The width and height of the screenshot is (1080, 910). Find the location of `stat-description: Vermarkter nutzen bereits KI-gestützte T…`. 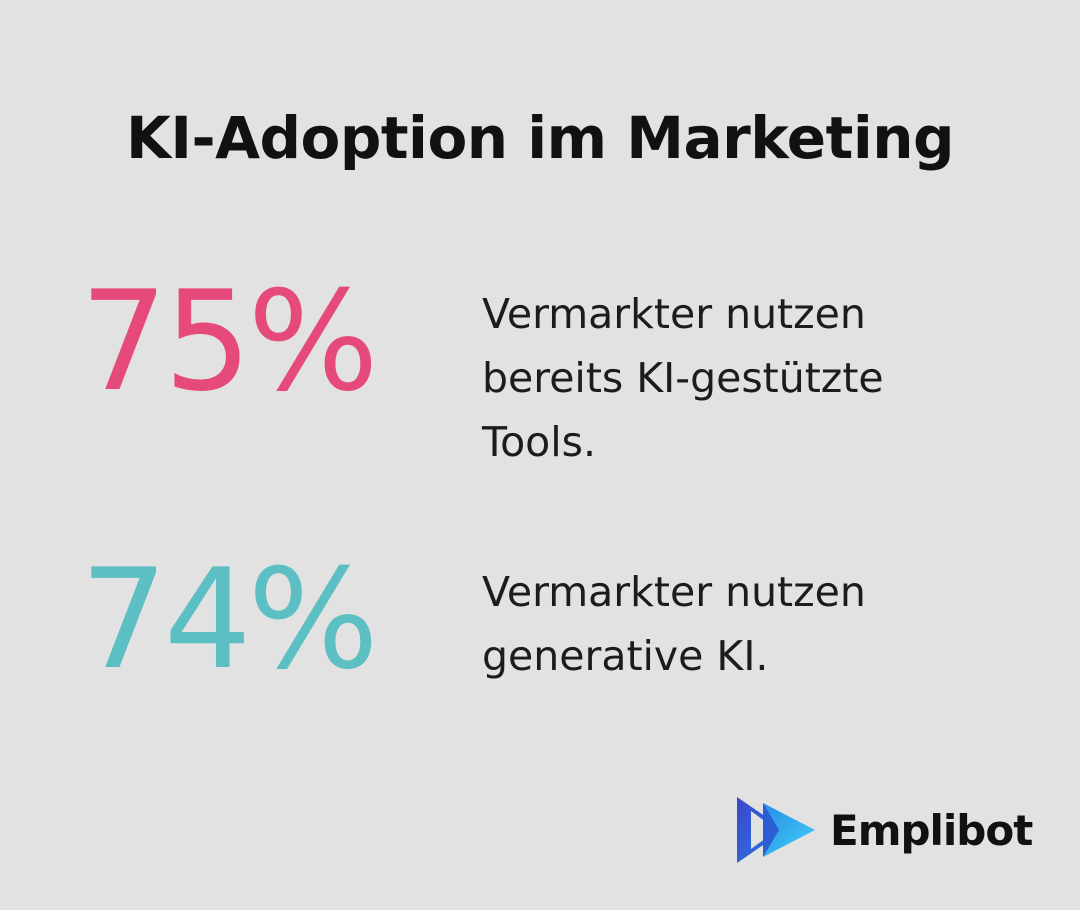

stat-description: Vermarkter nutzen bereits KI-gestützte T… is located at coordinates (683, 378).